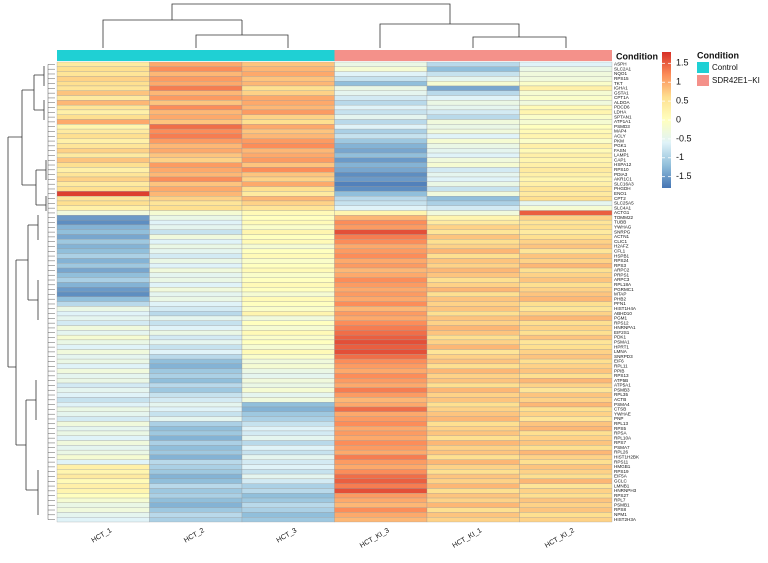 This screenshot has height=563, width=768. Describe the element at coordinates (623, 227) in the screenshot. I see `row-label: YWHAG` at that location.